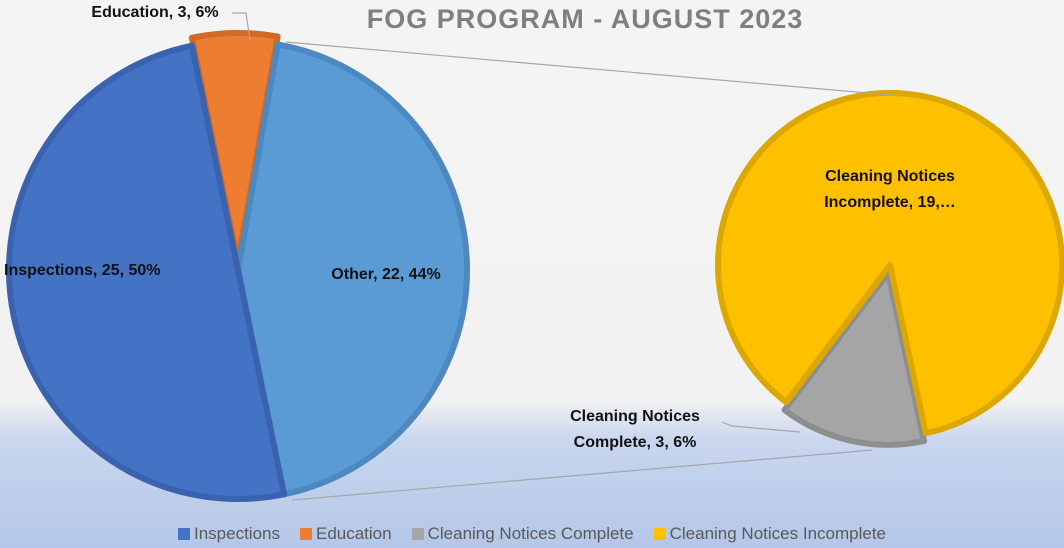 This screenshot has height=548, width=1064. Describe the element at coordinates (236, 533) in the screenshot. I see `legend-label: Inspections` at that location.